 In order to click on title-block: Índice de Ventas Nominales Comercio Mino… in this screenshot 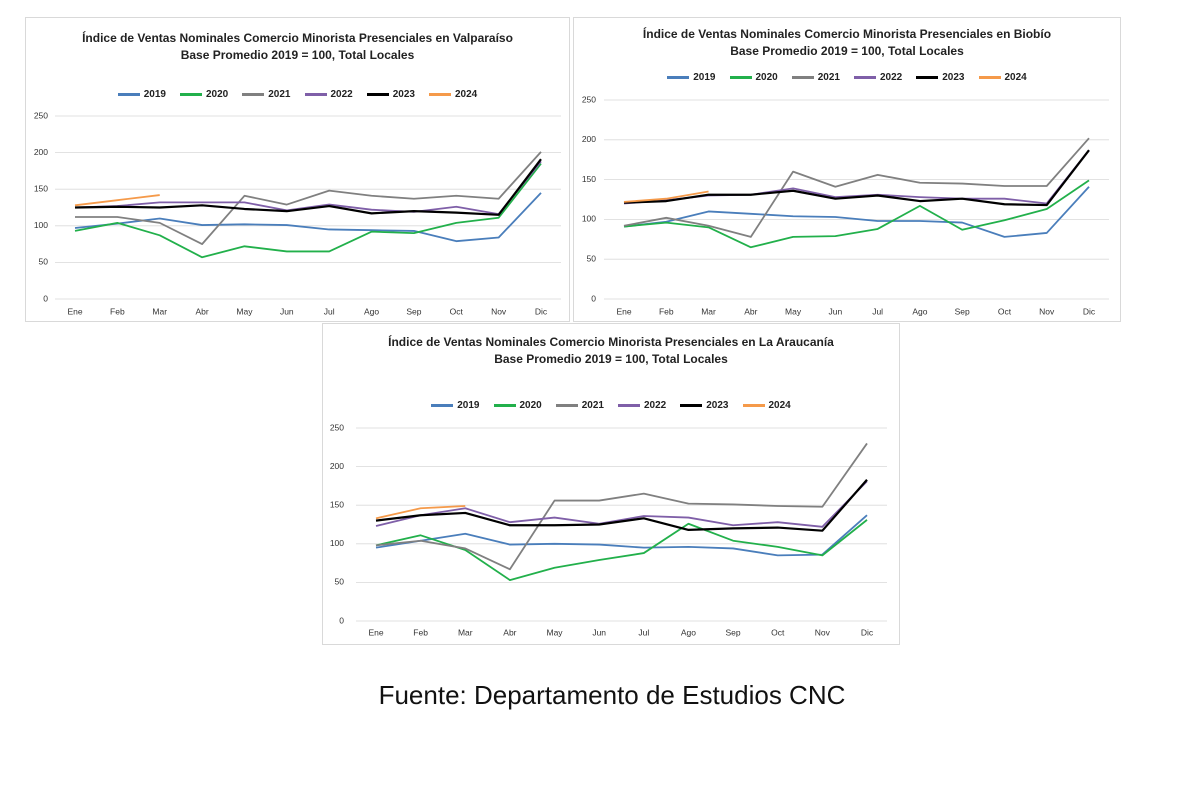, I will do `click(298, 47)`.